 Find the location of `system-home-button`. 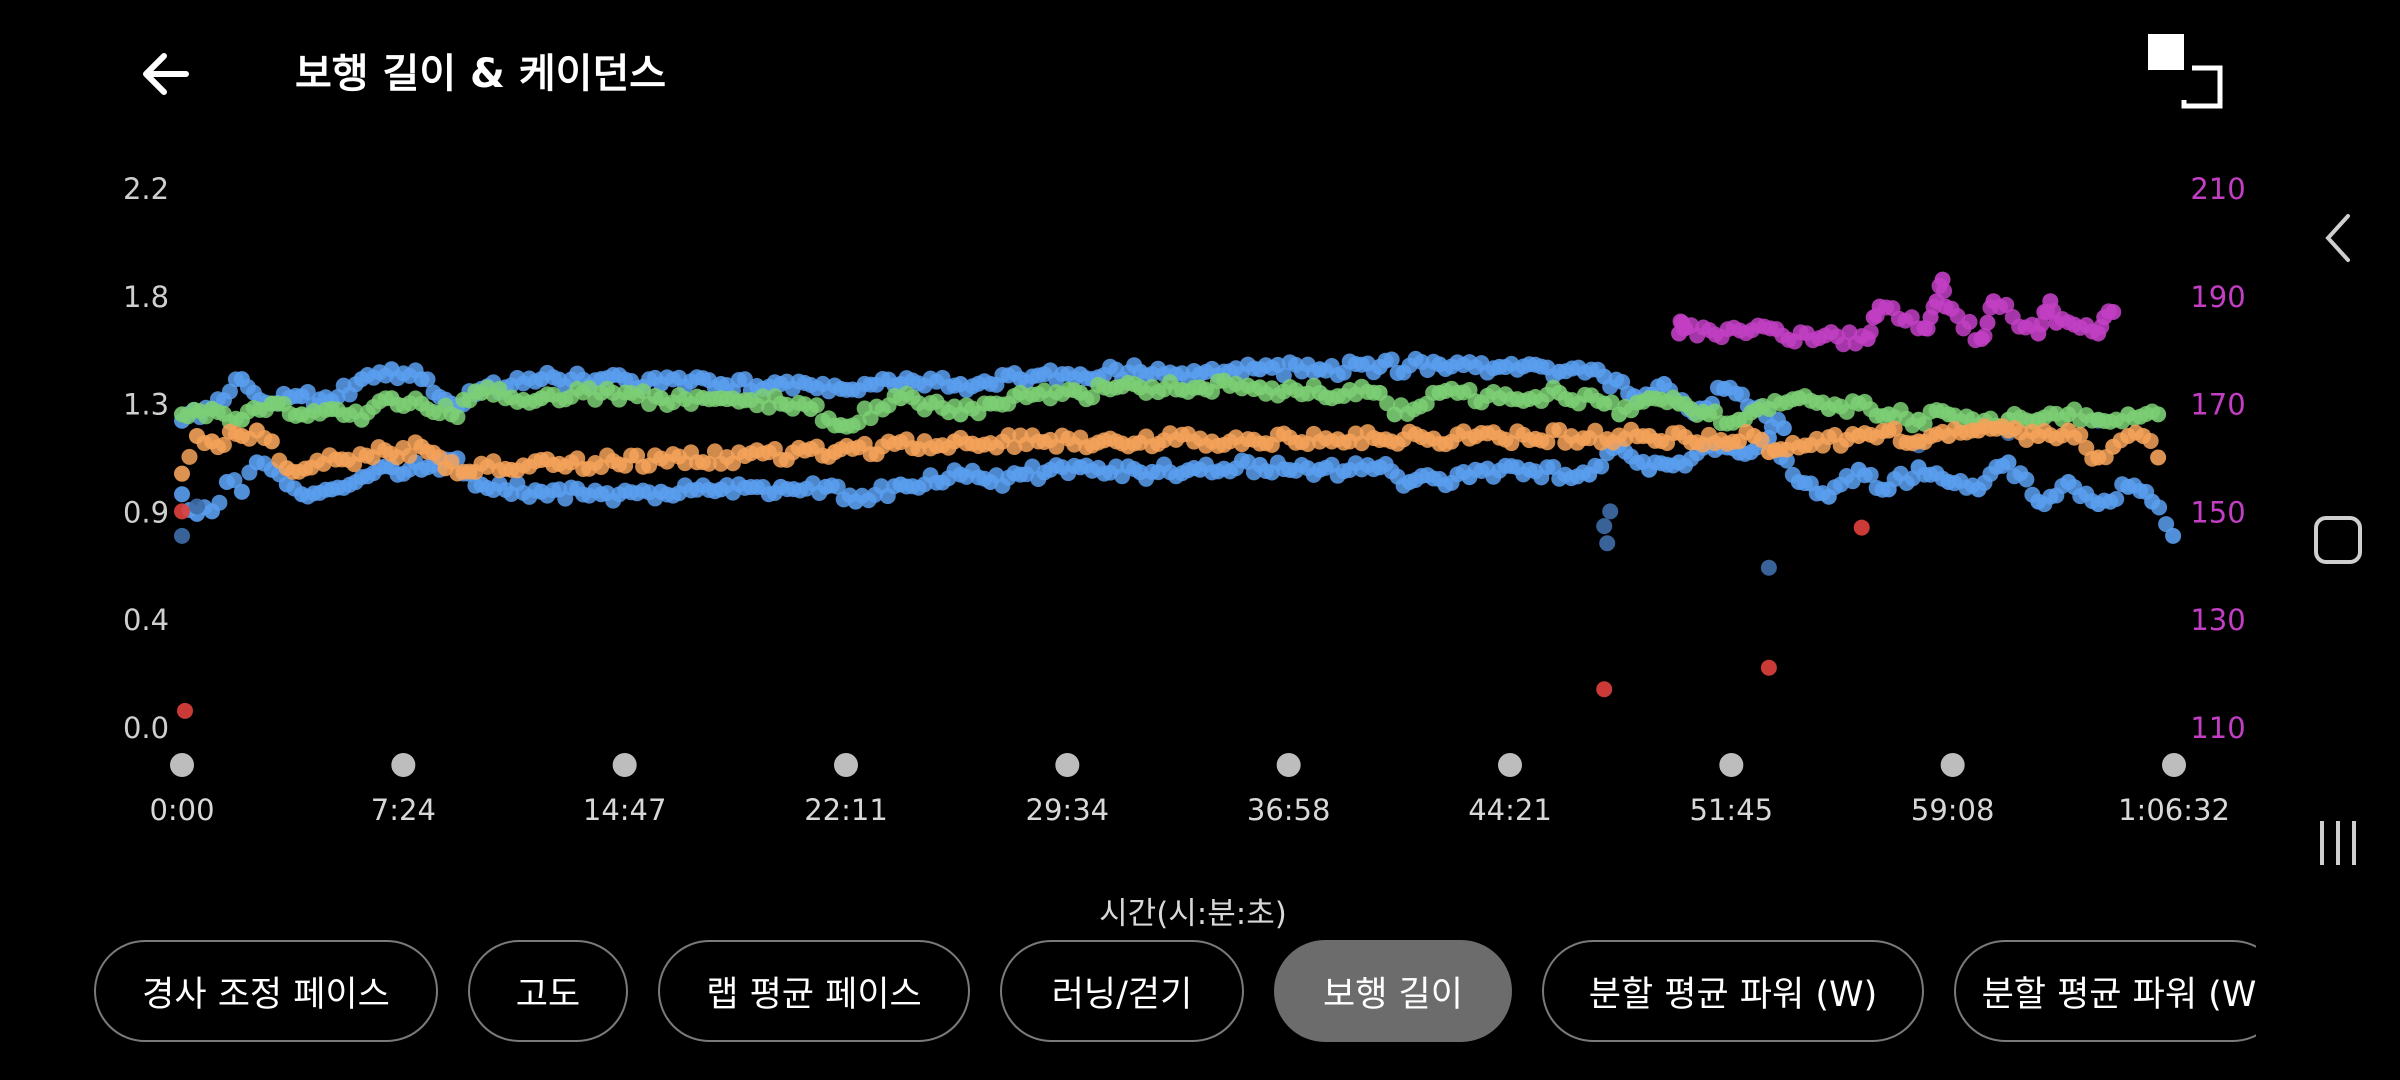

system-home-button is located at coordinates (2338, 540).